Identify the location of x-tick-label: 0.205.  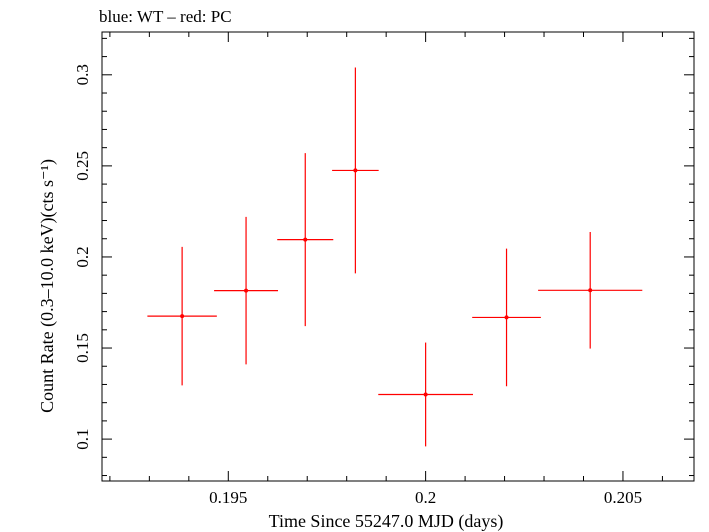
(623, 497).